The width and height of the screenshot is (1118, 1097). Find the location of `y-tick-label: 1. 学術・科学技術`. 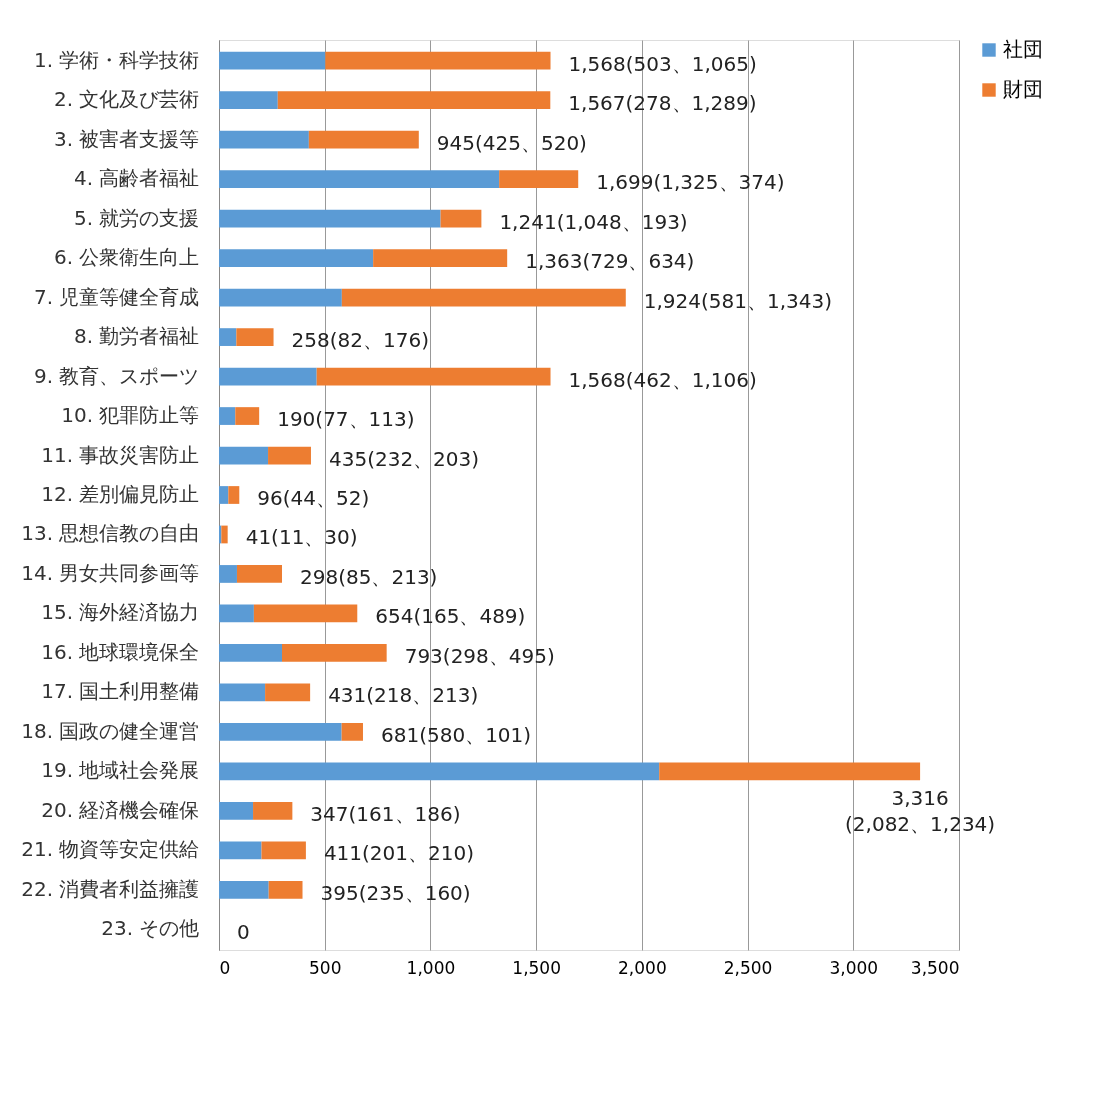

y-tick-label: 1. 学術・科学技術 is located at coordinates (117, 59).